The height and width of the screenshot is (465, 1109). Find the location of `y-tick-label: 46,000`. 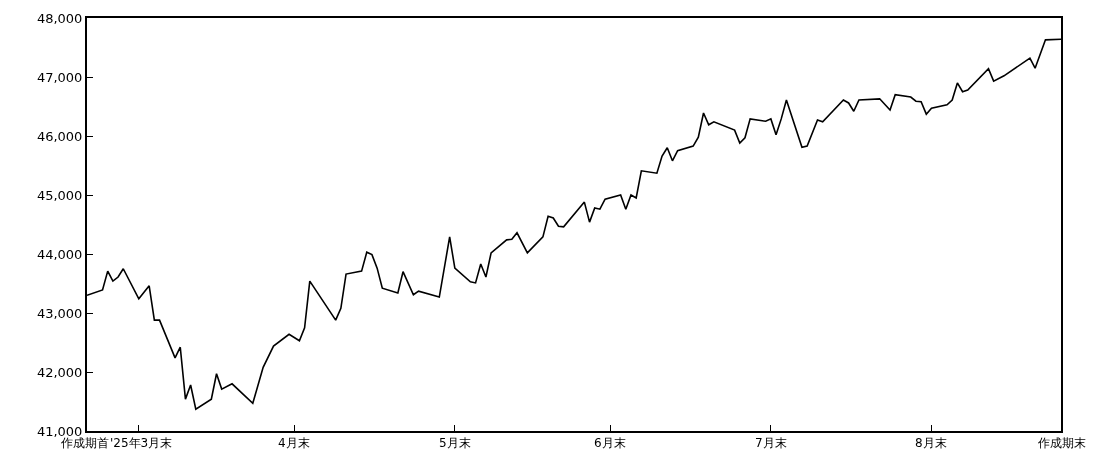

y-tick-label: 46,000 is located at coordinates (59, 136).